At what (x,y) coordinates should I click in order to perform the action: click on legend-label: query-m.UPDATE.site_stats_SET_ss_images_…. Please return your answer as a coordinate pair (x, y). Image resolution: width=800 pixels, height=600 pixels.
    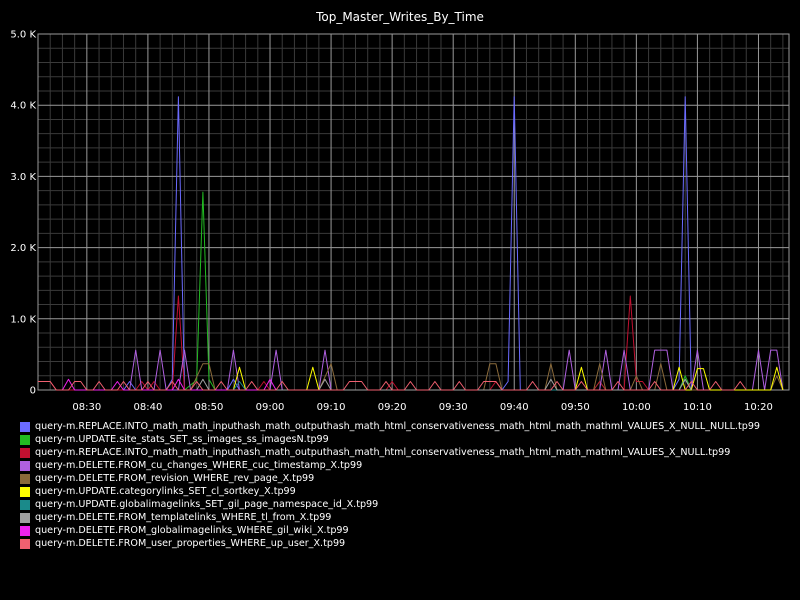
    Looking at the image, I should click on (182, 439).